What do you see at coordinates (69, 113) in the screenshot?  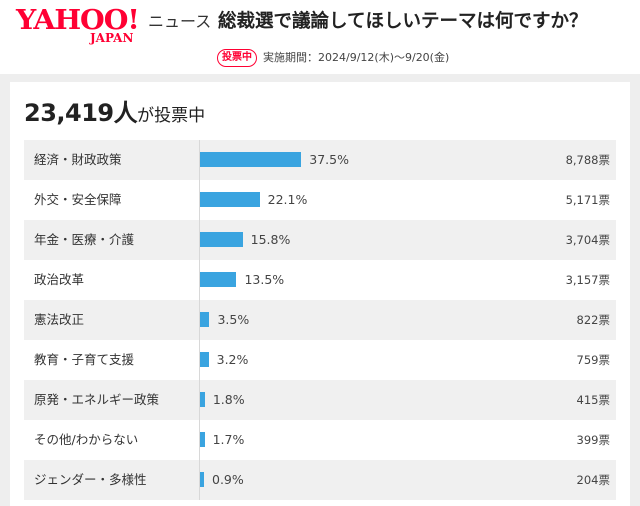 I see `total-votes-number: 23,419` at bounding box center [69, 113].